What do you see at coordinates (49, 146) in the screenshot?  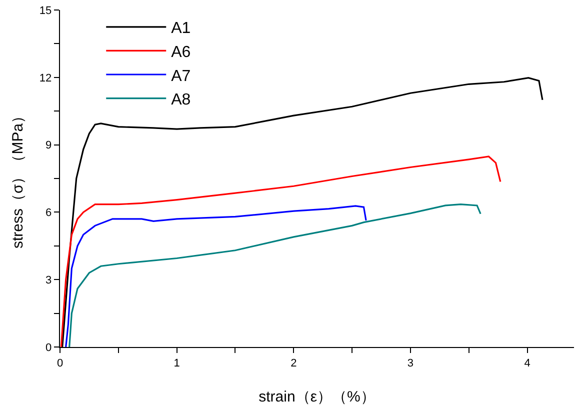 I see `y-tick-label: 9` at bounding box center [49, 146].